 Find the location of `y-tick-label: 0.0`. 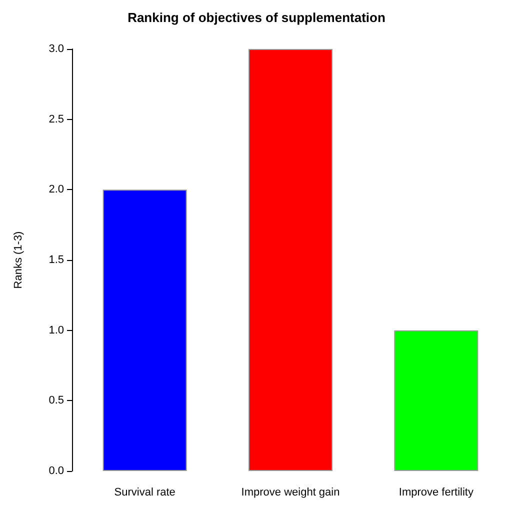

y-tick-label: 0.0 is located at coordinates (56, 471).